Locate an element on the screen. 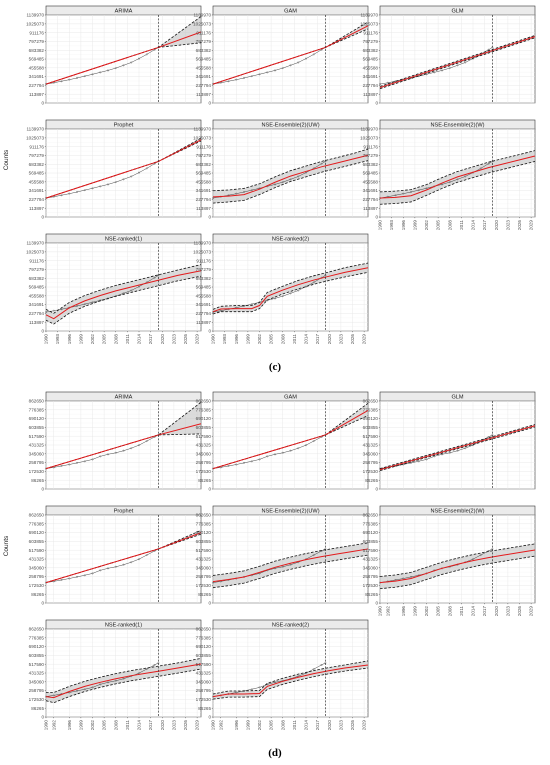 The width and height of the screenshot is (550, 765). x-tick-label: 2029 is located at coordinates (531, 611).